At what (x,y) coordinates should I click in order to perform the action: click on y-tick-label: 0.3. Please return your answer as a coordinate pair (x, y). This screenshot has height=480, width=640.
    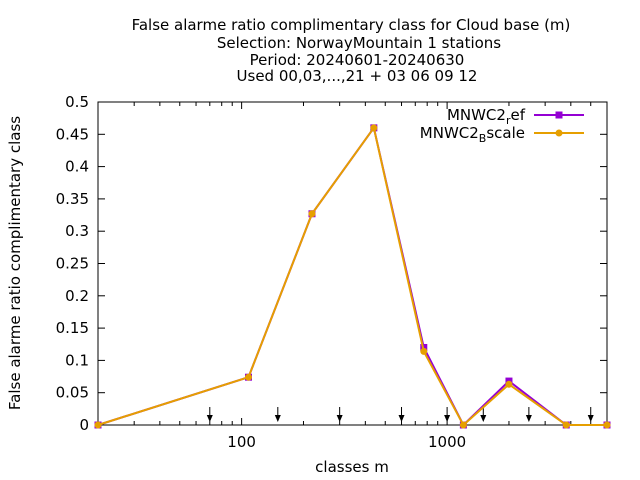
    Looking at the image, I should click on (77, 231).